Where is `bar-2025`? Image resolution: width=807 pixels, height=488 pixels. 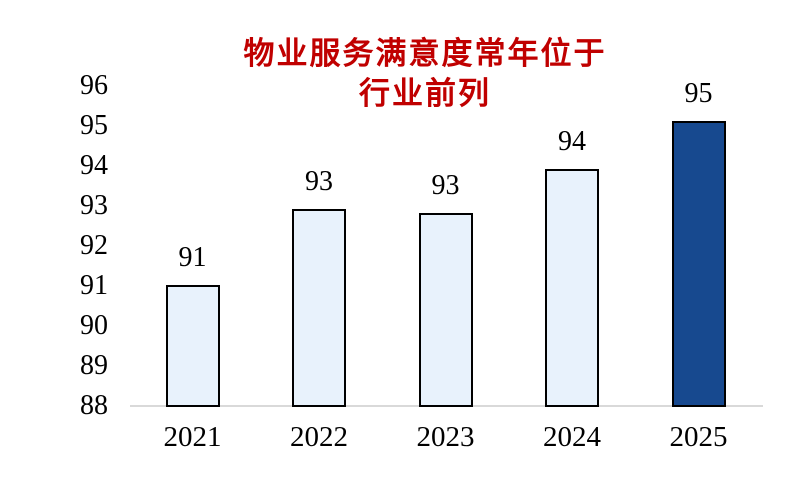
bar-2025 is located at coordinates (698, 264).